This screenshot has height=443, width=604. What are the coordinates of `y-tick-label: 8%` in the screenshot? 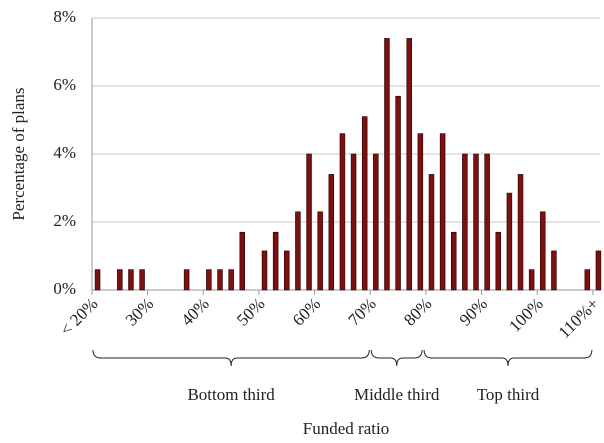 It's located at (64, 16).